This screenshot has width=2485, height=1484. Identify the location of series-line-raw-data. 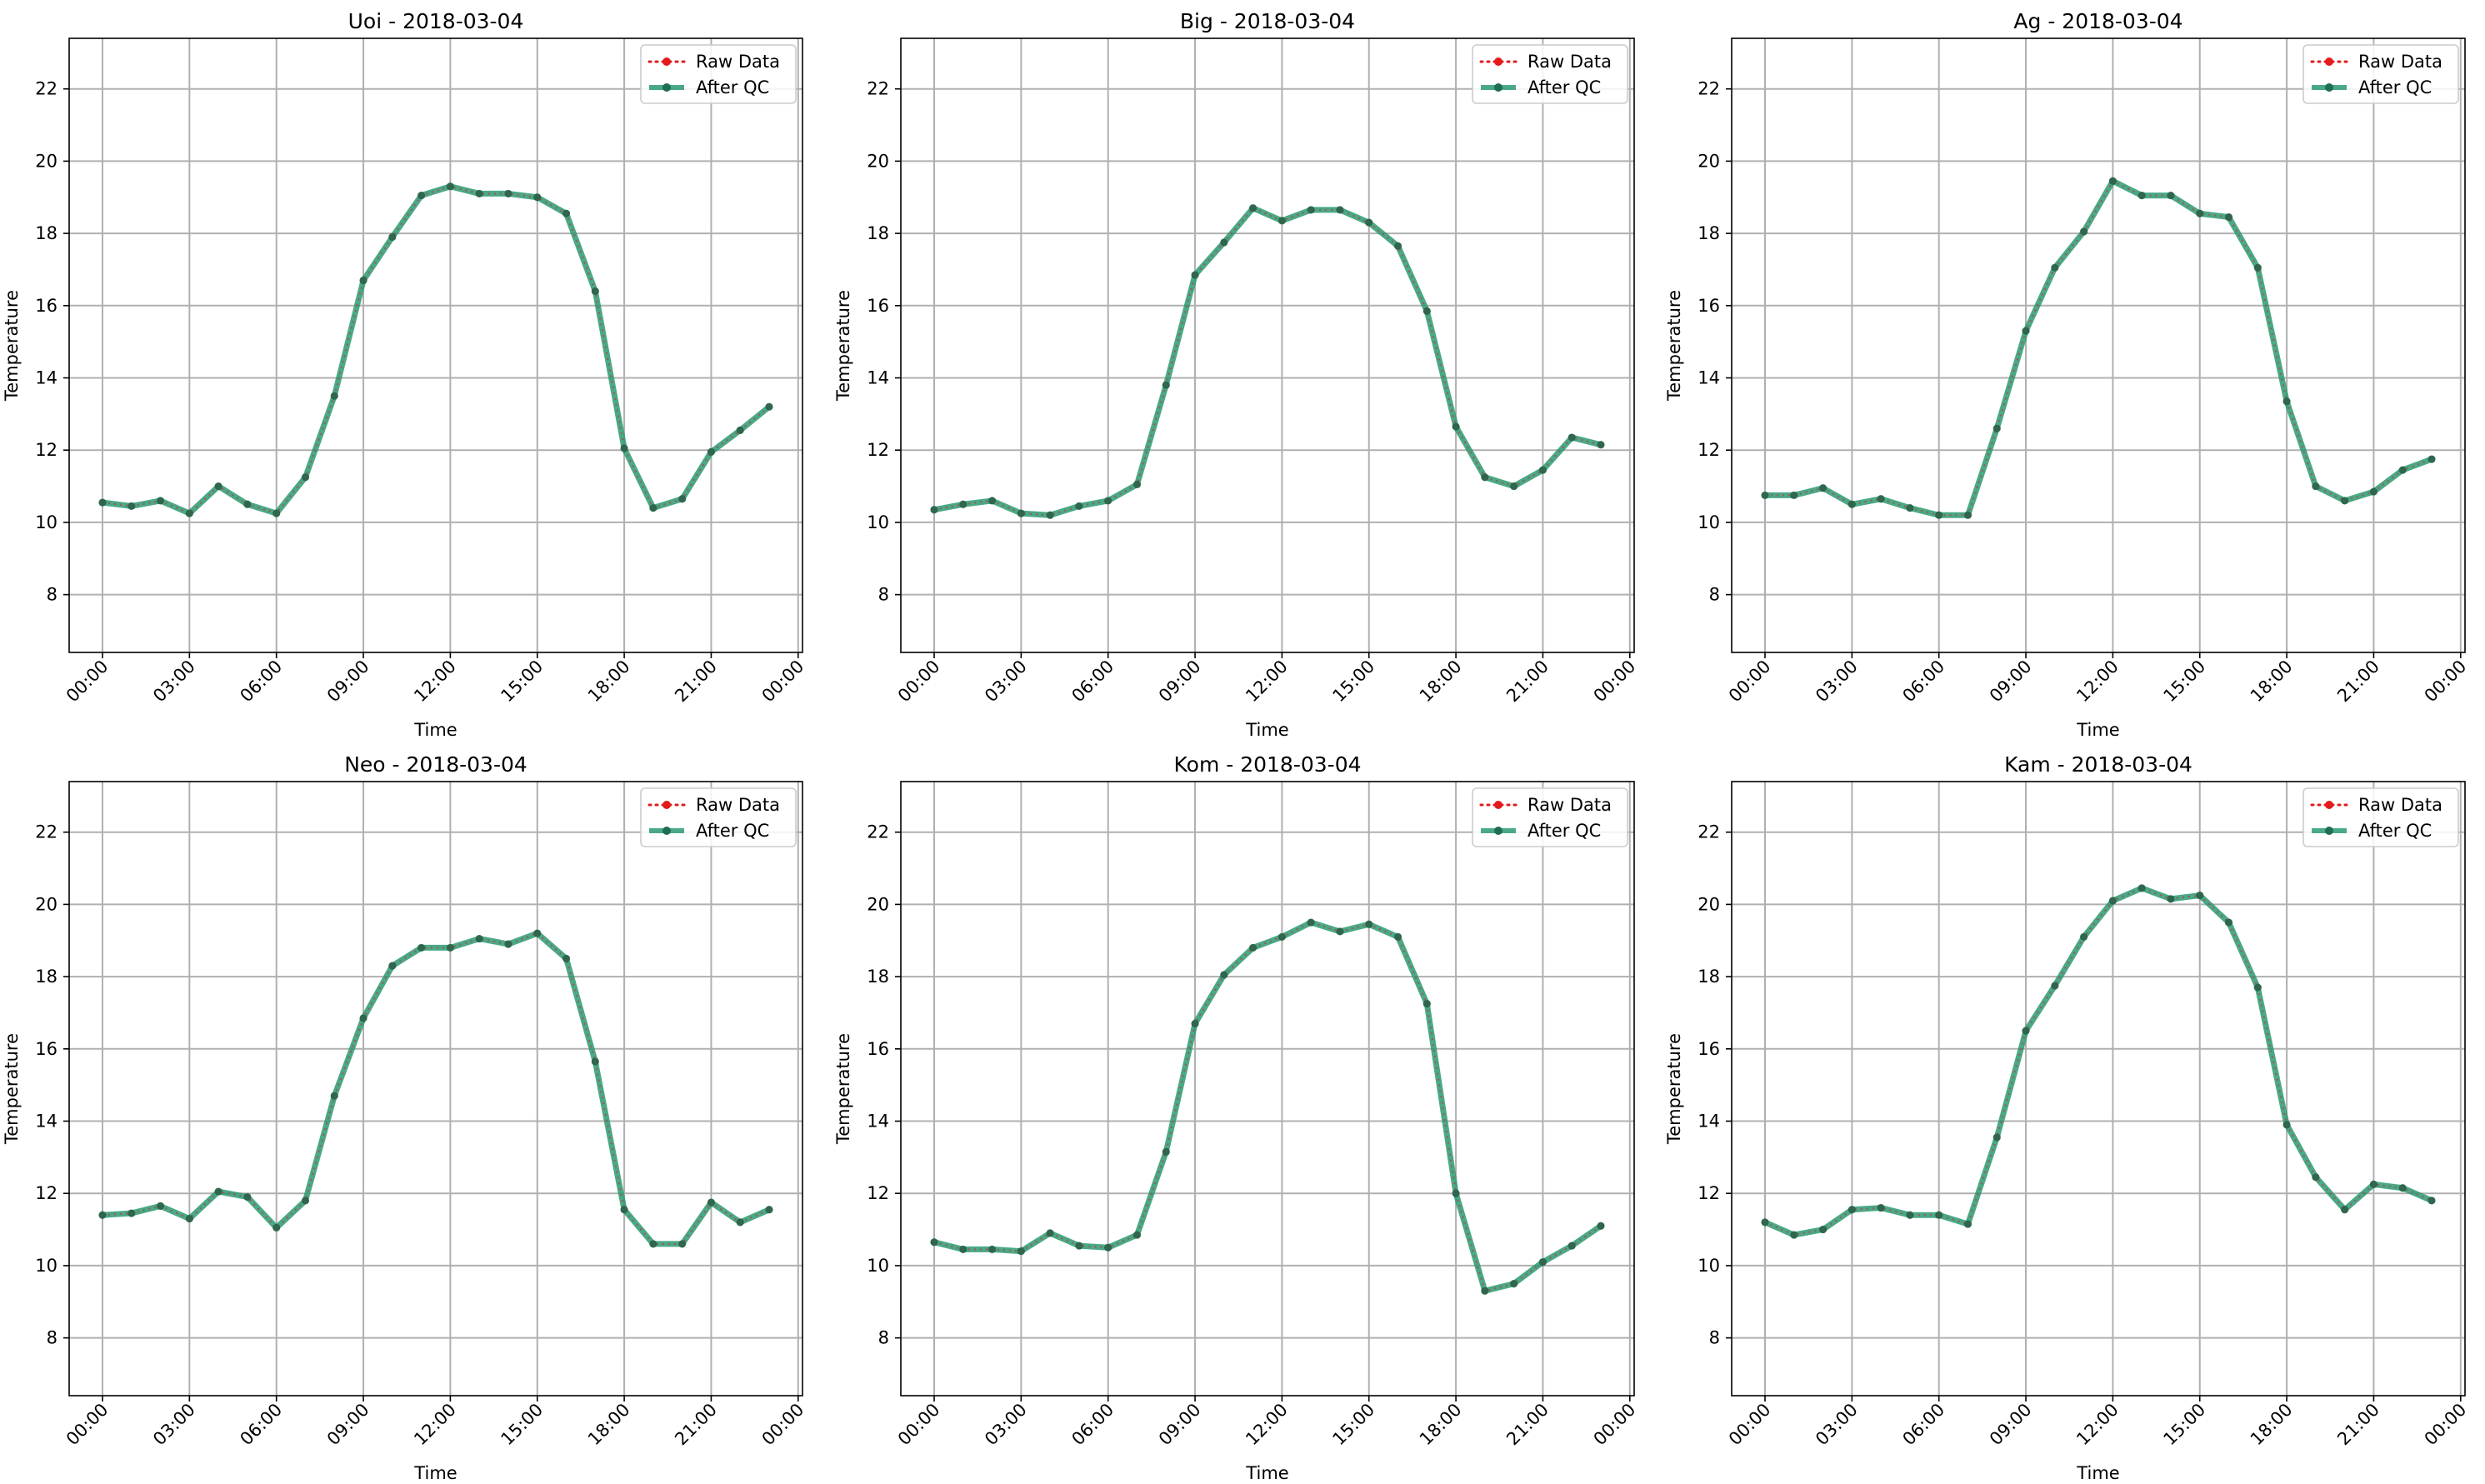
(1267, 362).